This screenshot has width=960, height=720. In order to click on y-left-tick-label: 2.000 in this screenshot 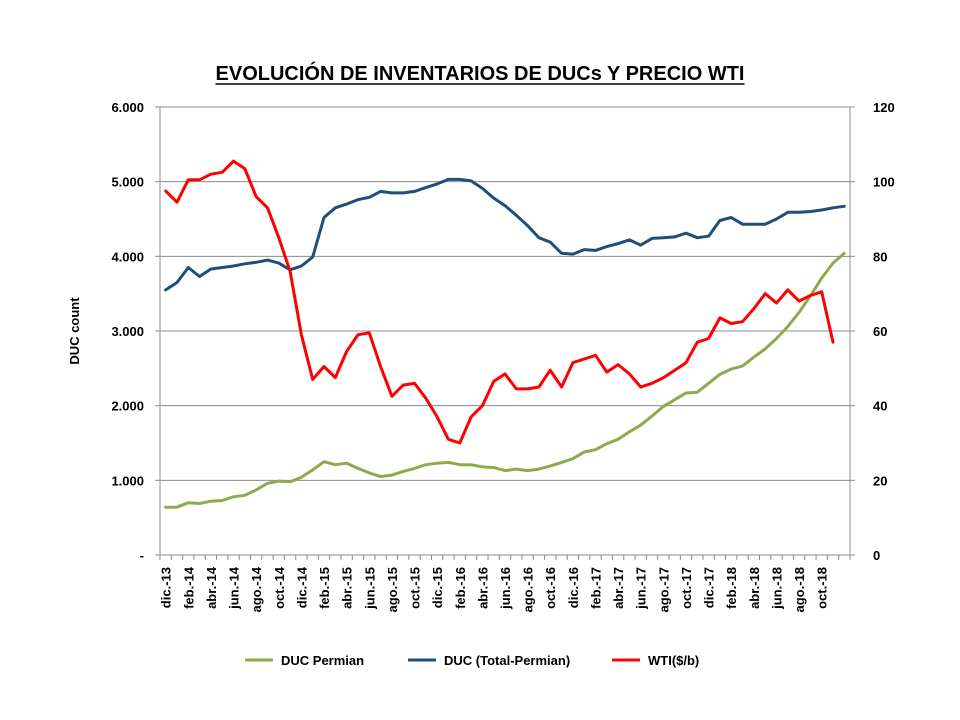, I will do `click(127, 406)`.